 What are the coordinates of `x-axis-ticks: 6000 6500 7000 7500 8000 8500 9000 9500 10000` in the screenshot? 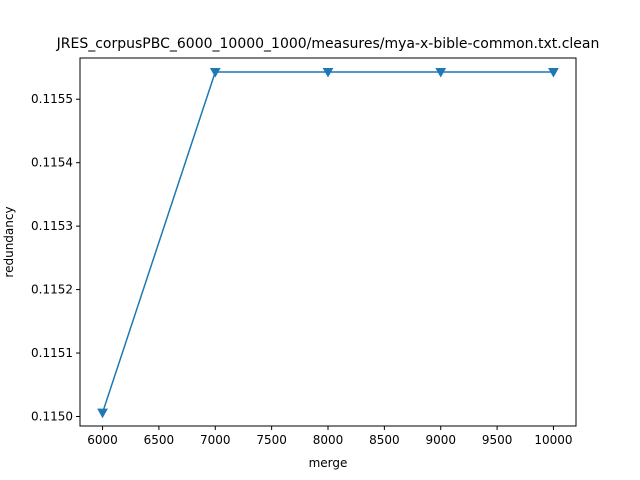 It's located at (330, 436).